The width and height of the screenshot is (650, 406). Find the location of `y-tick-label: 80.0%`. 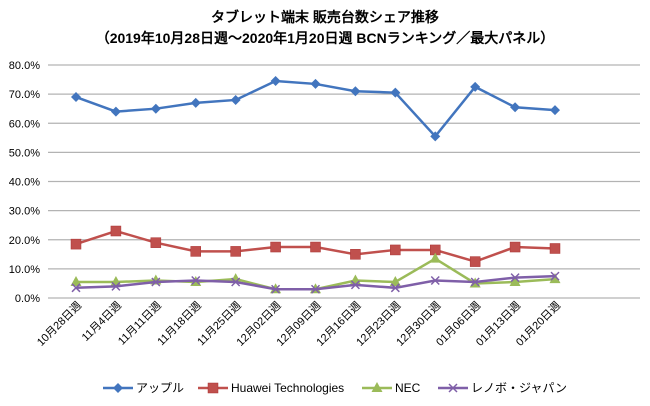

y-tick-label: 80.0% is located at coordinates (24, 66).